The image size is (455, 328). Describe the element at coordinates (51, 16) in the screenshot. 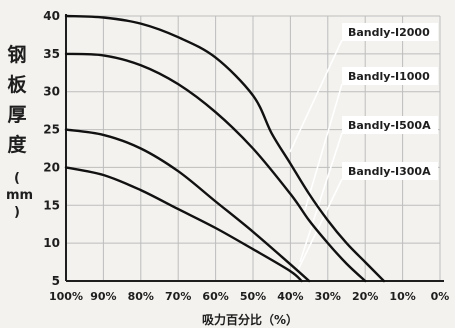

I see `y-tick-label: 40` at that location.